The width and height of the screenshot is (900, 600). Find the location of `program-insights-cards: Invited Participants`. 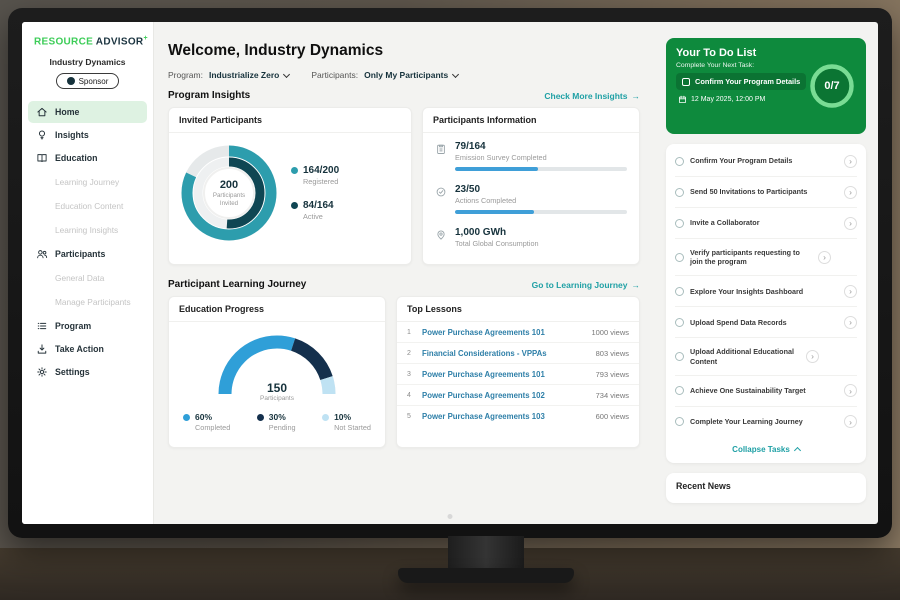

program-insights-cards: Invited Participants is located at coordinates (404, 186).